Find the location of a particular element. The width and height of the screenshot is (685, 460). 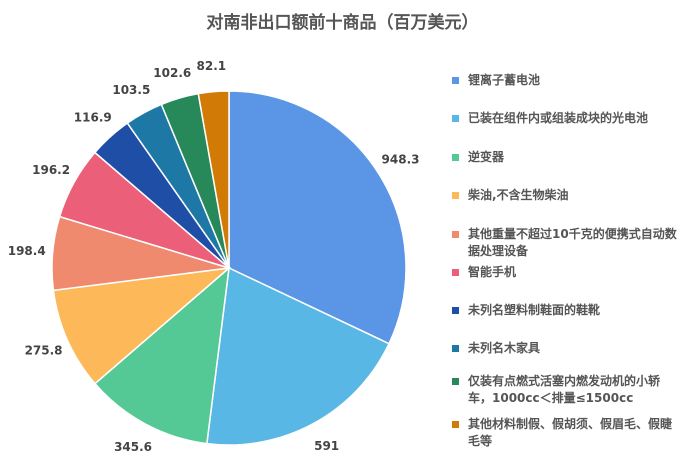

legend-item: 逆变器 is located at coordinates (477, 157).